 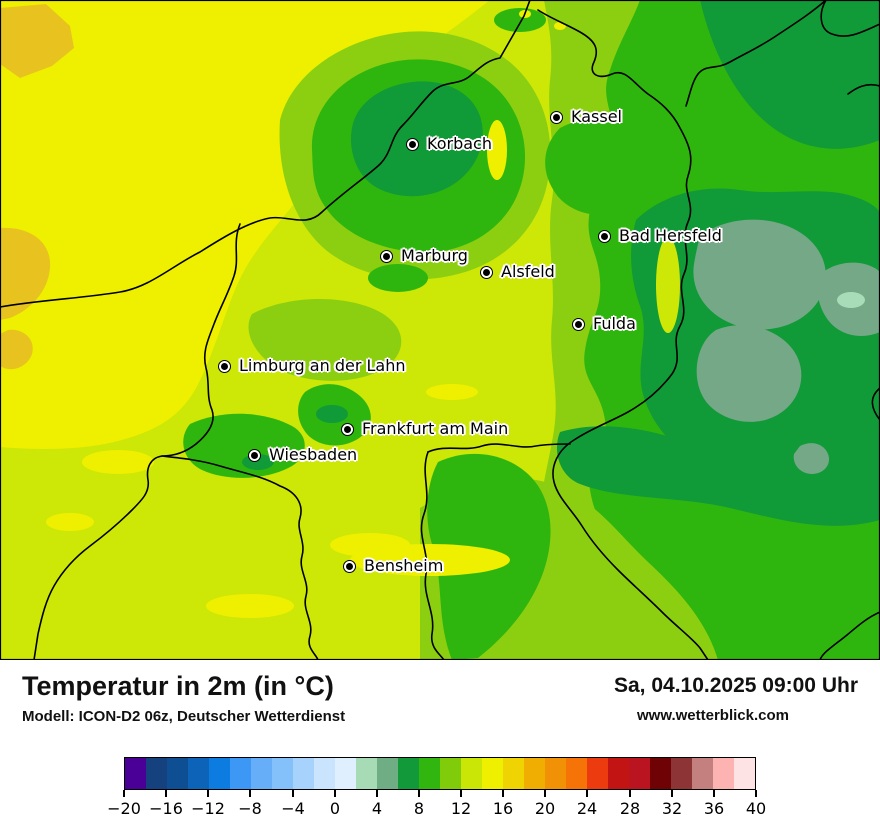 What do you see at coordinates (178, 686) in the screenshot?
I see `page-title: Temperatur in 2m (in °C)` at bounding box center [178, 686].